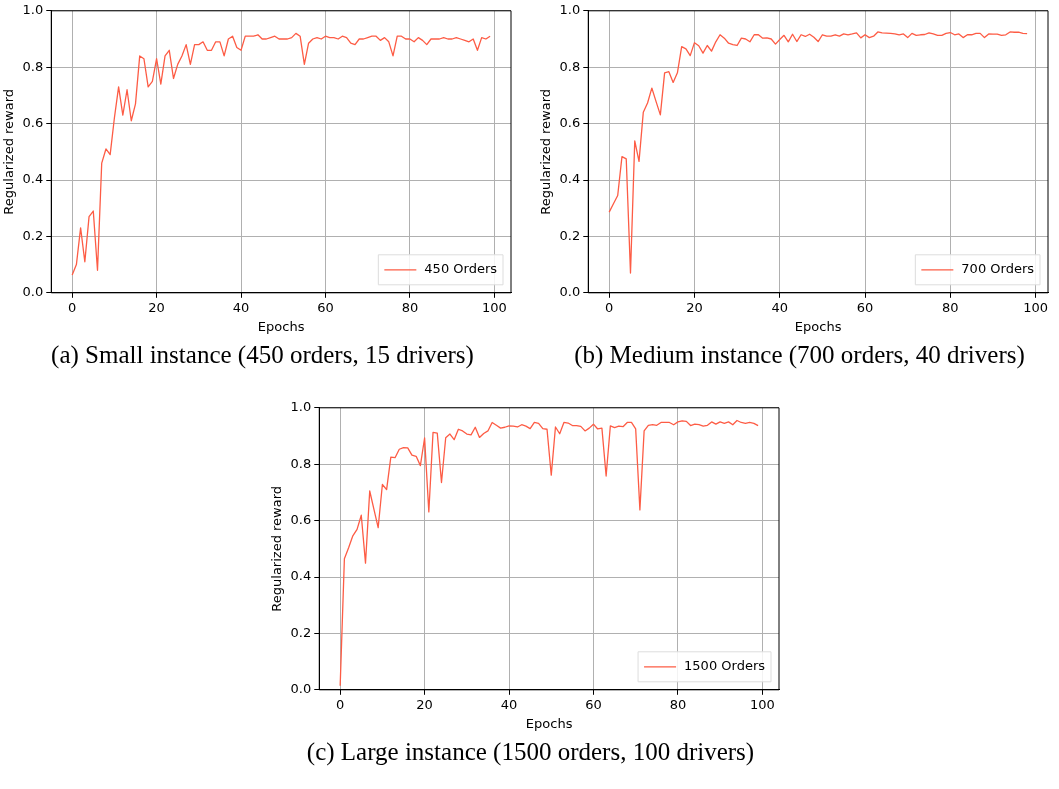 The width and height of the screenshot is (1059, 789). I want to click on legend-label: 450 Orders, so click(461, 269).